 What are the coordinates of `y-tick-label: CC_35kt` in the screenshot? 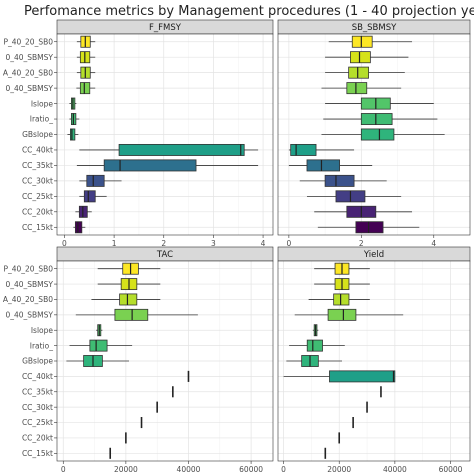 It's located at (37, 391).